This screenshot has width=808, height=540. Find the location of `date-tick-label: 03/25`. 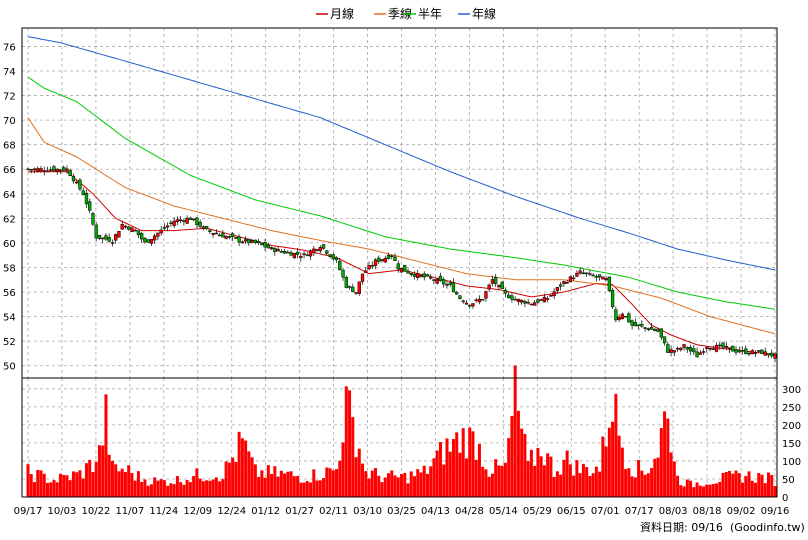

date-tick-label: 03/25 is located at coordinates (401, 511).